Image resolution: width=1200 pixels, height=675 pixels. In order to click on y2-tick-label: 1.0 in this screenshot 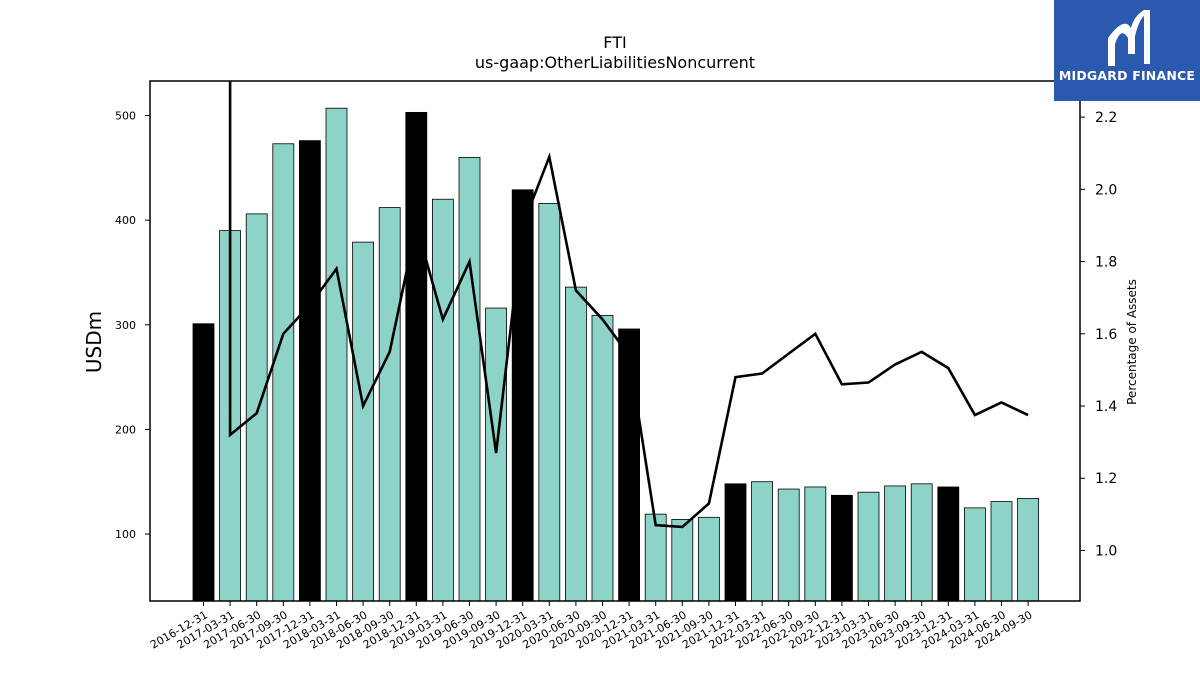, I will do `click(1106, 551)`.